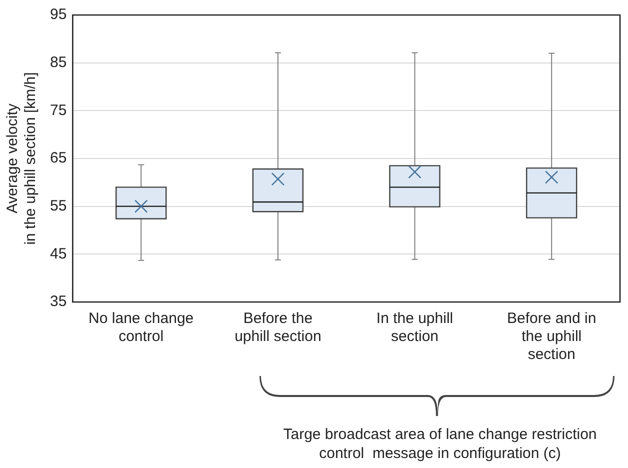 Image resolution: width=628 pixels, height=468 pixels. I want to click on x-tick-label: In the uphill section, so click(415, 328).